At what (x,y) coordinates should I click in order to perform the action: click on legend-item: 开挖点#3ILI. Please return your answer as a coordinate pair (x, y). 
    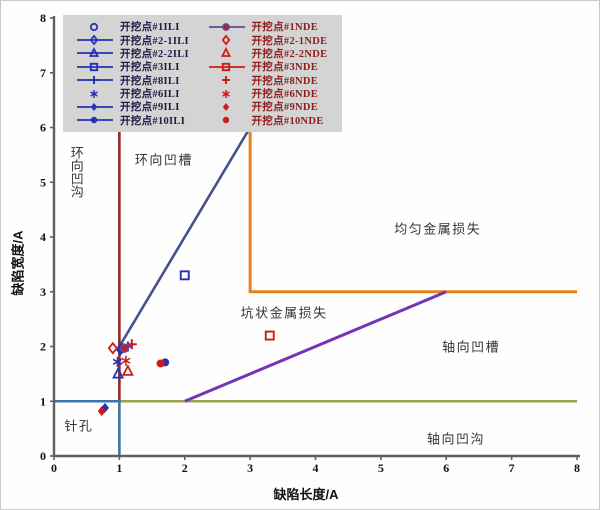
    Looking at the image, I should click on (140, 66).